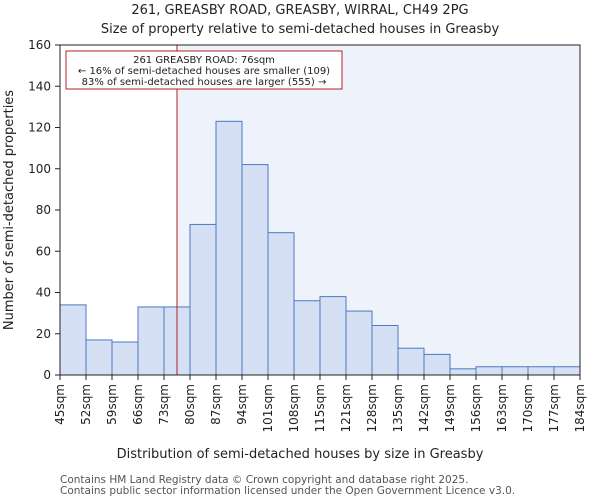  Describe the element at coordinates (86, 404) in the screenshot. I see `x-tick-label: 52sqm` at that location.